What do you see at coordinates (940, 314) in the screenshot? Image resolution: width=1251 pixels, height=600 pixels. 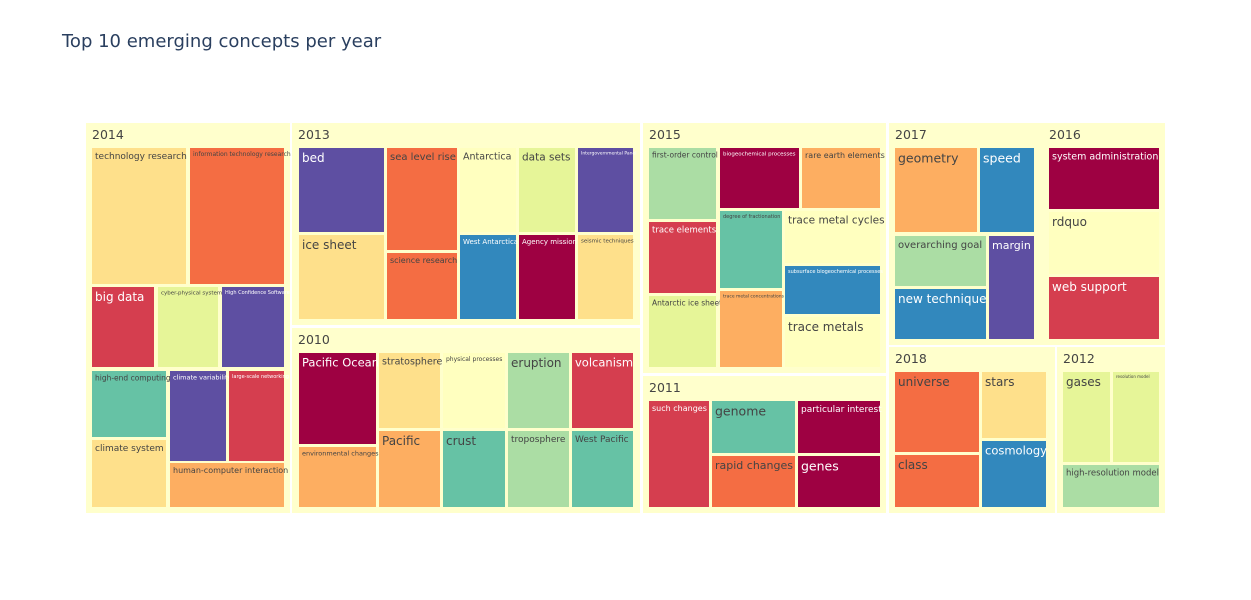 I see `treemap-tile-new-technique` at bounding box center [940, 314].